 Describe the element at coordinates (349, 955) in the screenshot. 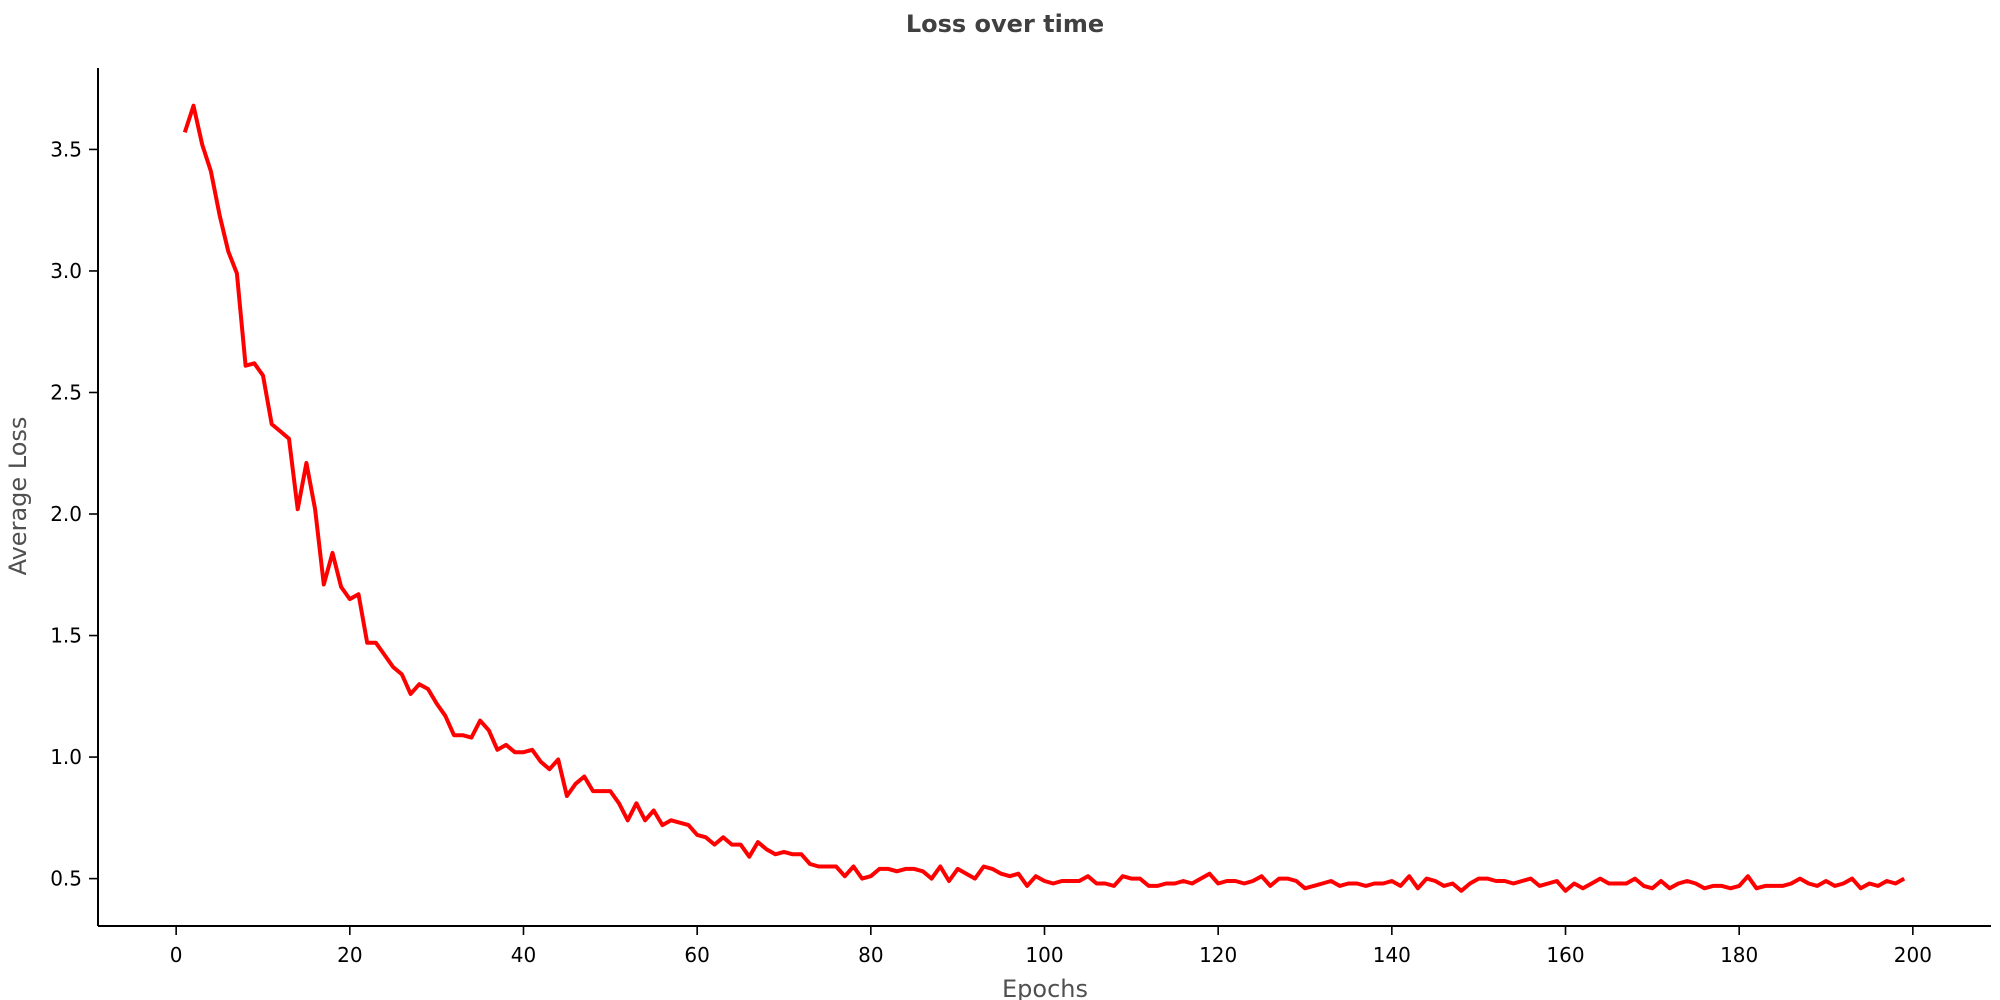

I see `x-tick-label: 20` at that location.